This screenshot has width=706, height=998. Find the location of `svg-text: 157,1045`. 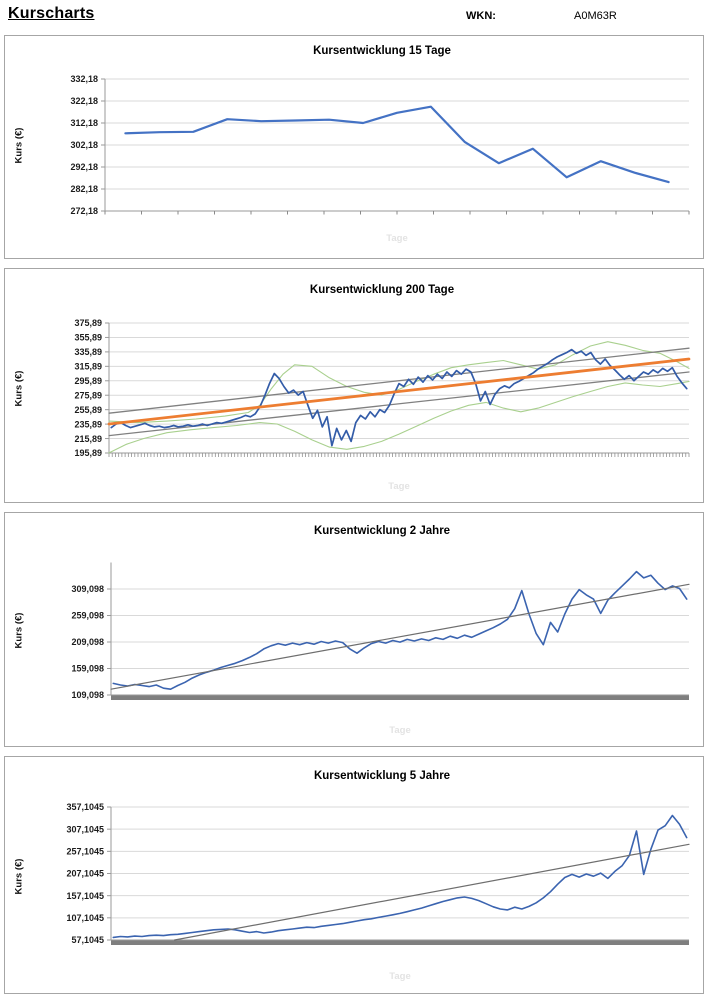

svg-text: 157,1045 is located at coordinates (85, 896).